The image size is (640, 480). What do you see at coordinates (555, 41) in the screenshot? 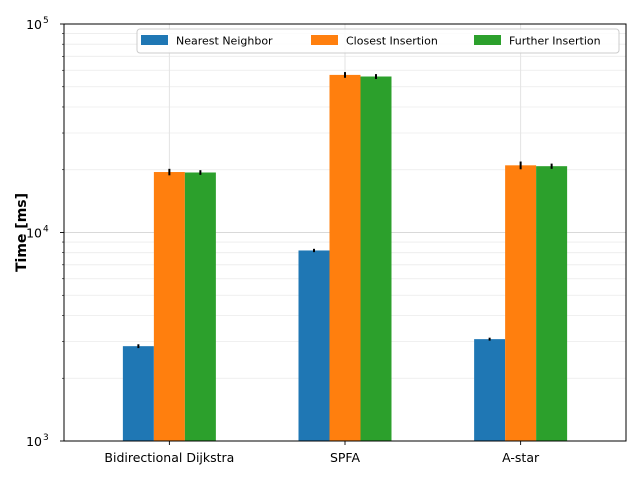
I see `legend-entry-label: Further Insertion` at bounding box center [555, 41].